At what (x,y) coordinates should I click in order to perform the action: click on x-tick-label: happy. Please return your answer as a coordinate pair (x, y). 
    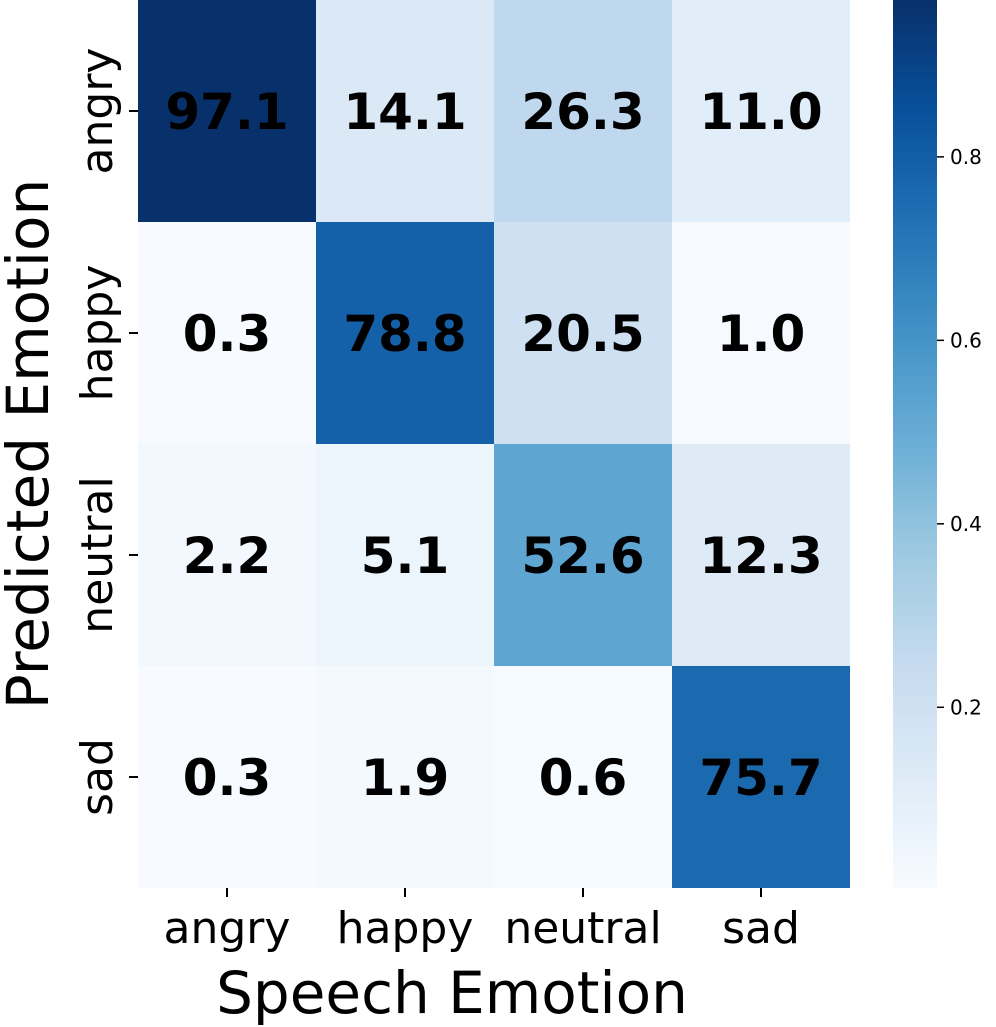
    Looking at the image, I should click on (405, 928).